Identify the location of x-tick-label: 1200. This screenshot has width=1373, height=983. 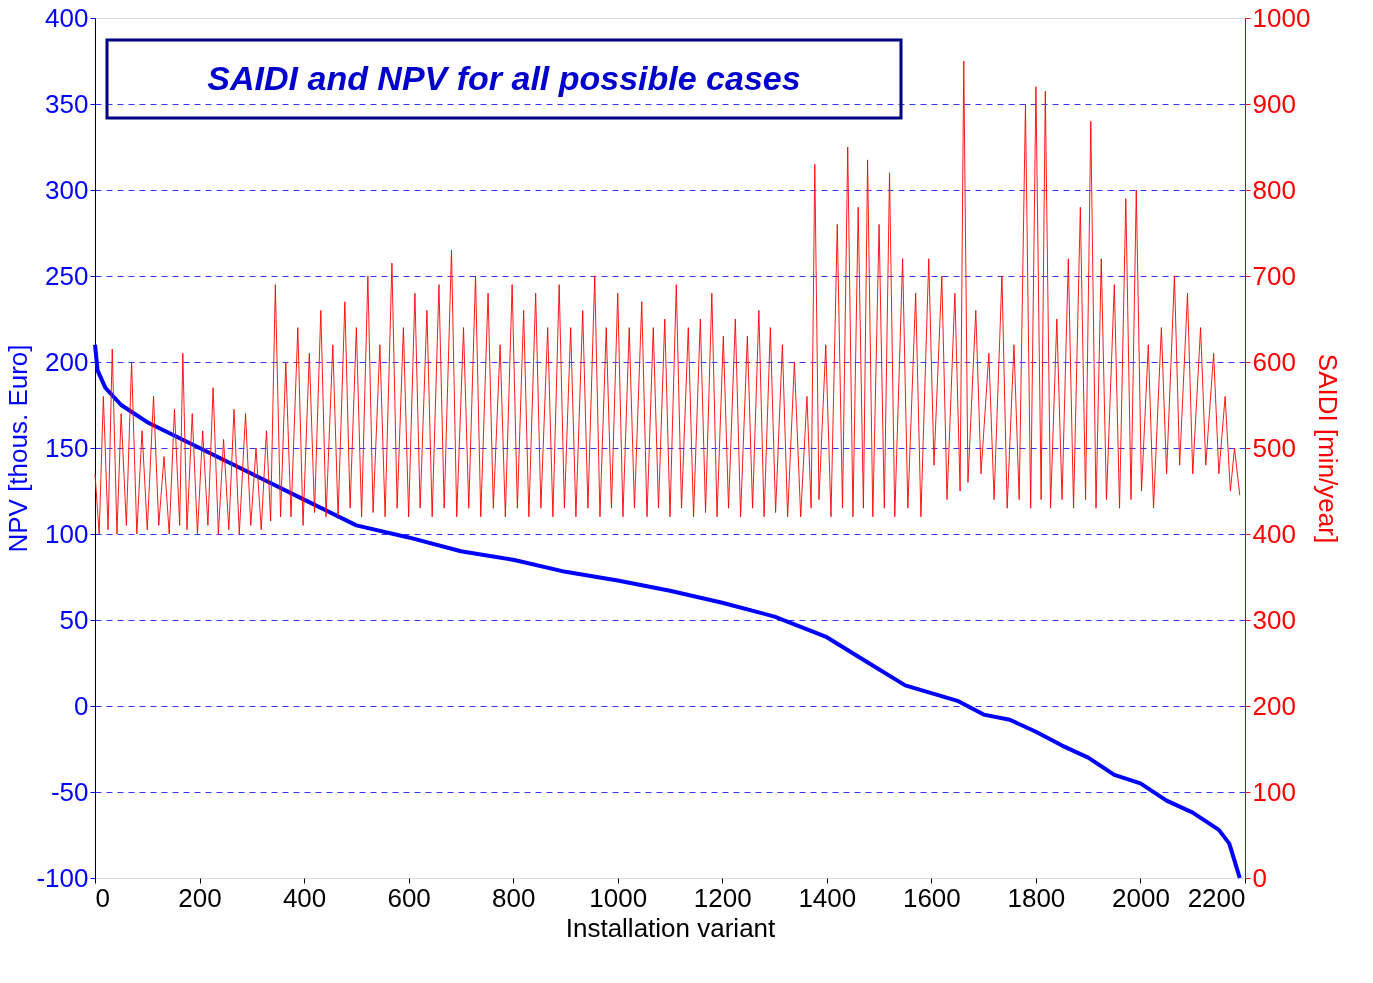
(722, 897).